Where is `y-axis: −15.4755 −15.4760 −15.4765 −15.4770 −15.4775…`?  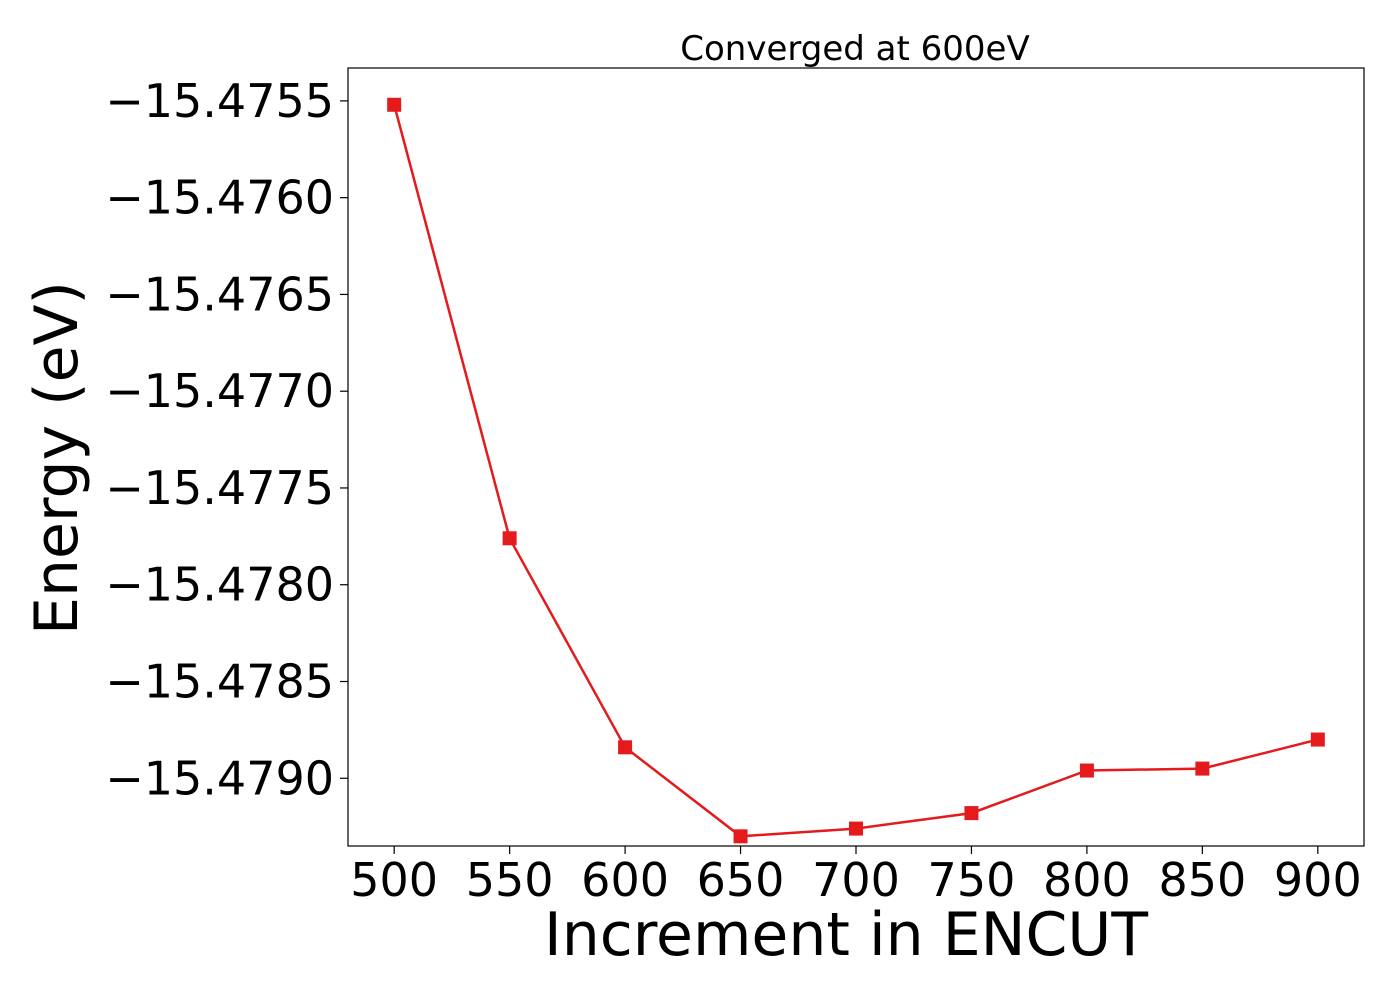
y-axis: −15.4755 −15.4760 −15.4765 −15.4770 −15.4775… is located at coordinates (226, 439).